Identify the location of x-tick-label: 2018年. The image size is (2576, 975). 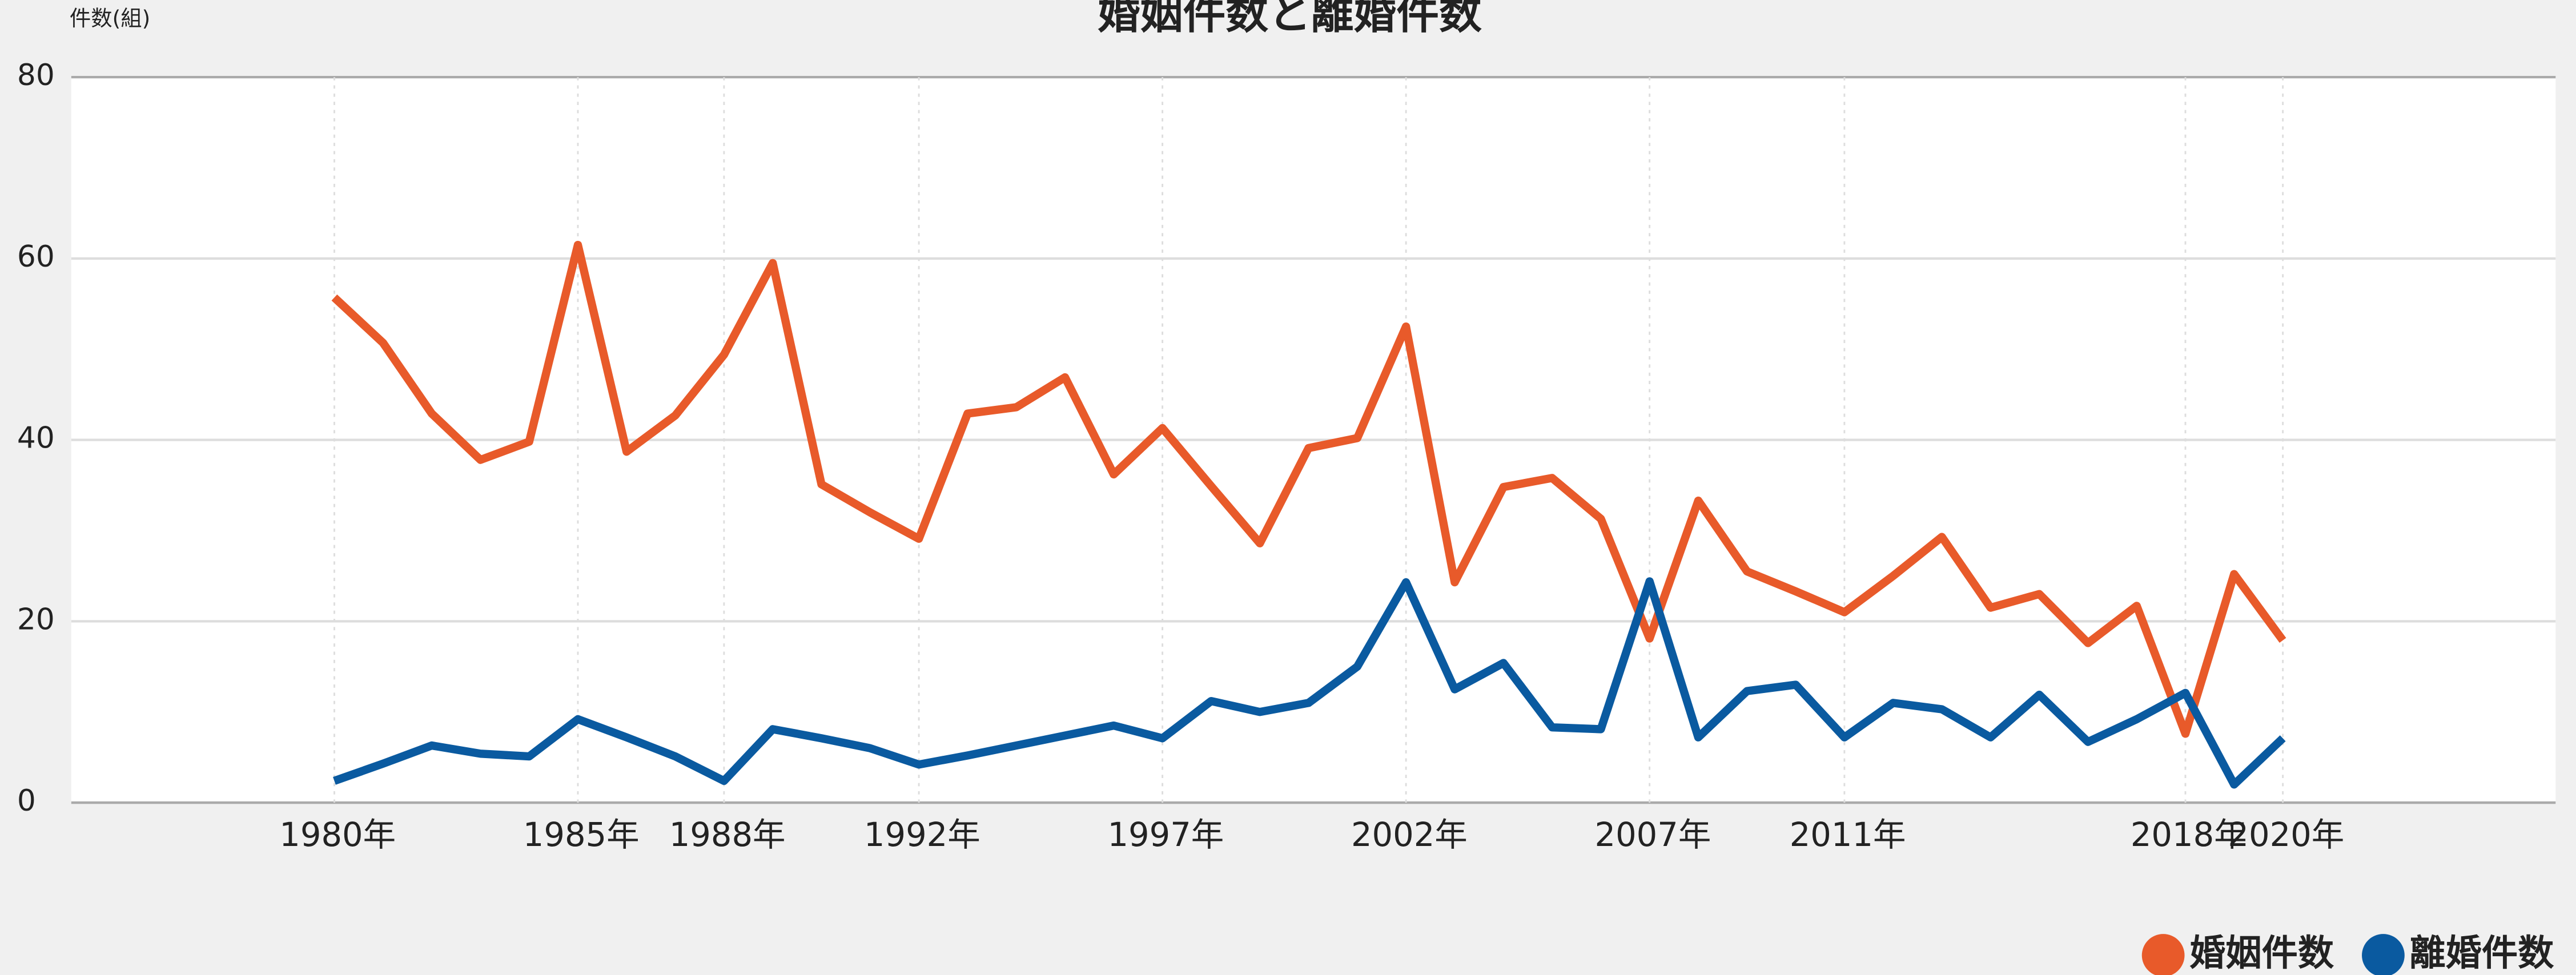
(2189, 835).